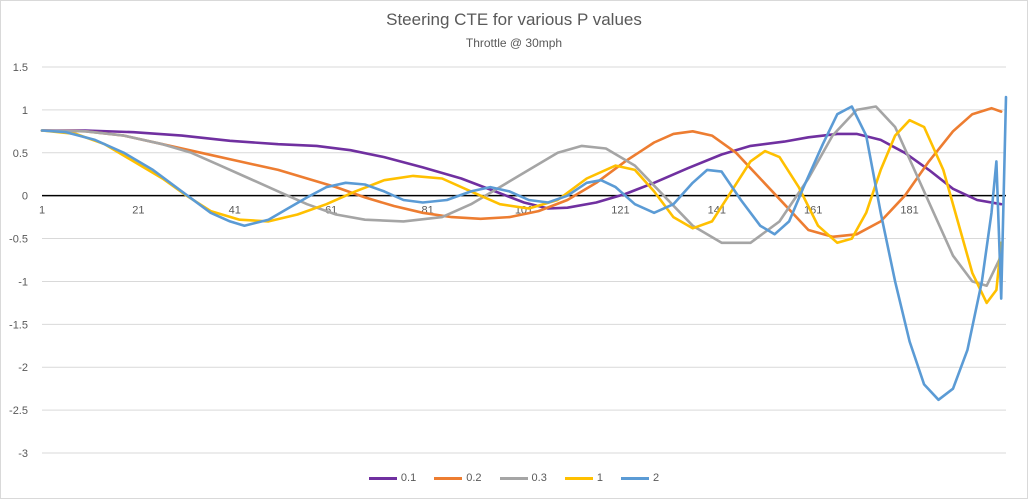  I want to click on y-tick-label: -2, so click(23, 368).